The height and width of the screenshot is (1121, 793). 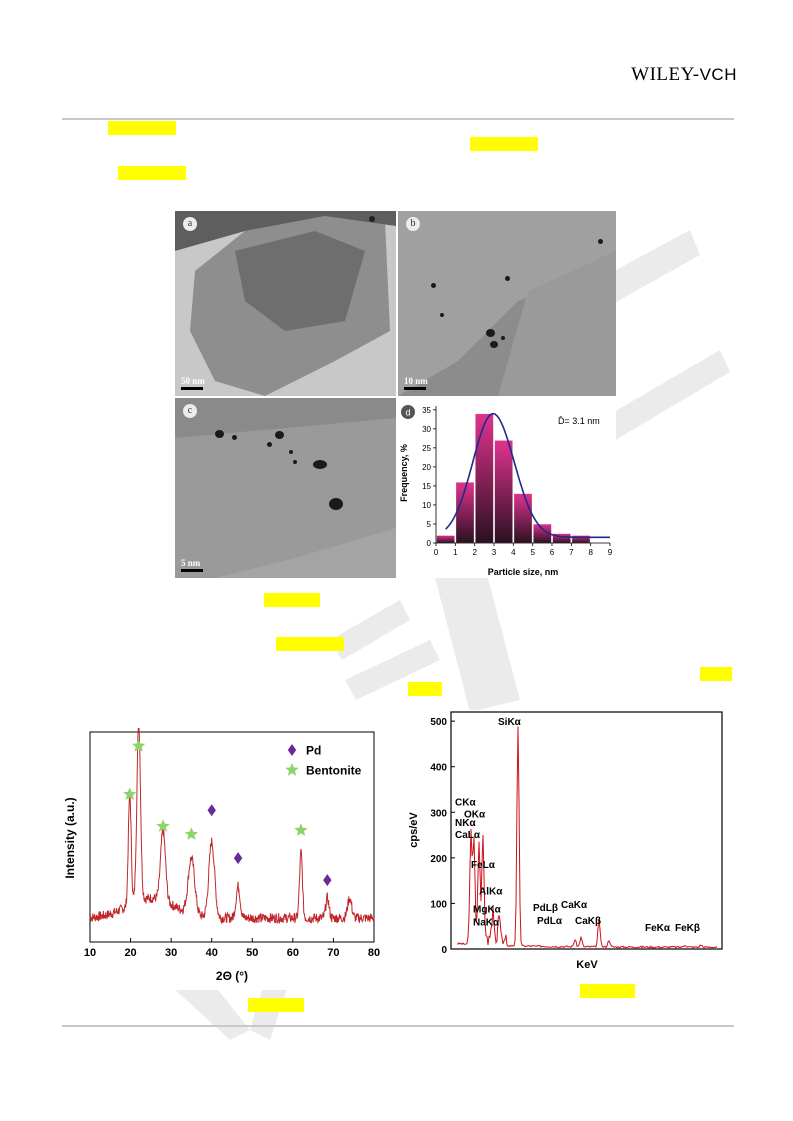 What do you see at coordinates (438, 722) in the screenshot?
I see `y-tick-label: 500` at bounding box center [438, 722].